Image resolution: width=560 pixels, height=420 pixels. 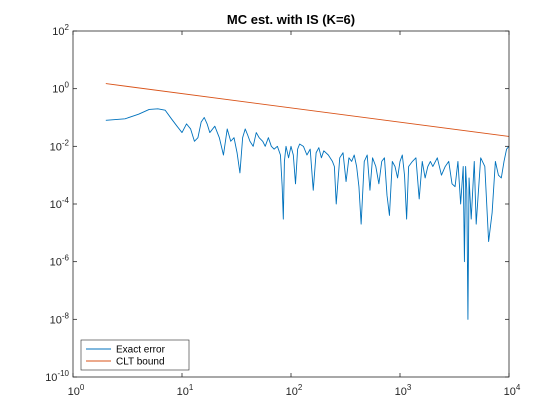 What do you see at coordinates (185, 390) in the screenshot?
I see `x-tick-label: 10¹` at bounding box center [185, 390].